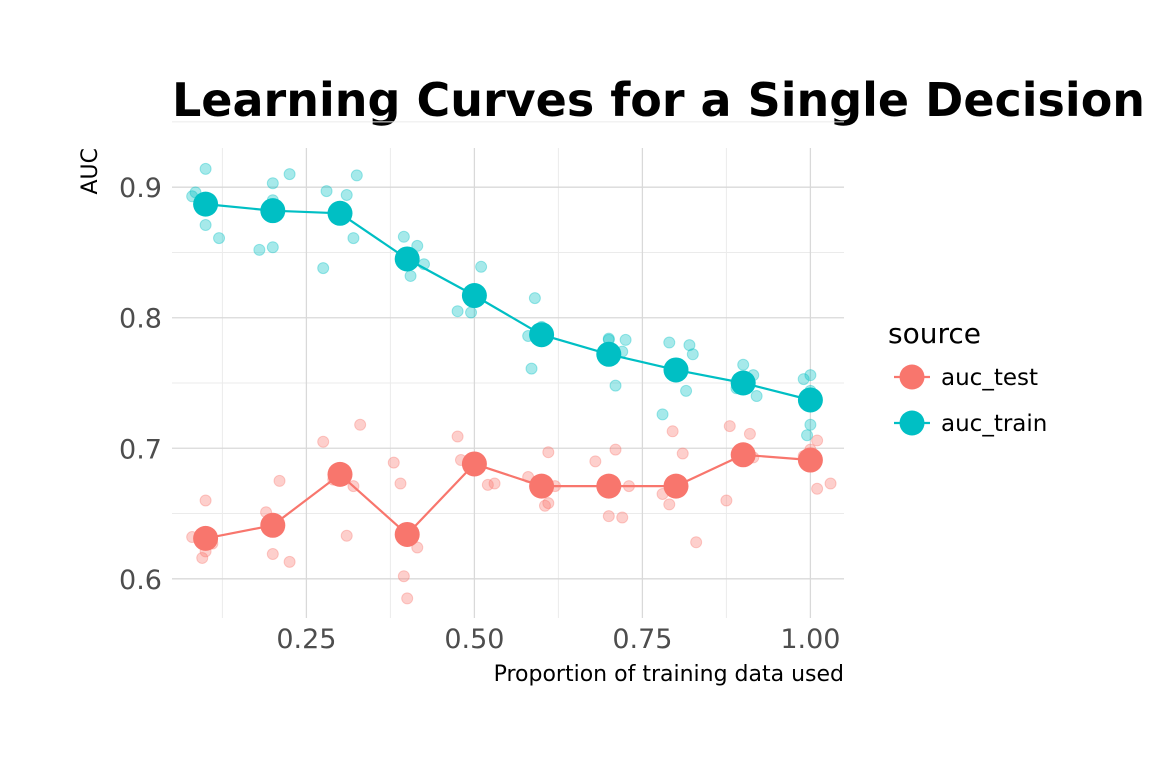 The width and height of the screenshot is (1152, 768). I want to click on x-tick-label: 0.75, so click(642, 639).